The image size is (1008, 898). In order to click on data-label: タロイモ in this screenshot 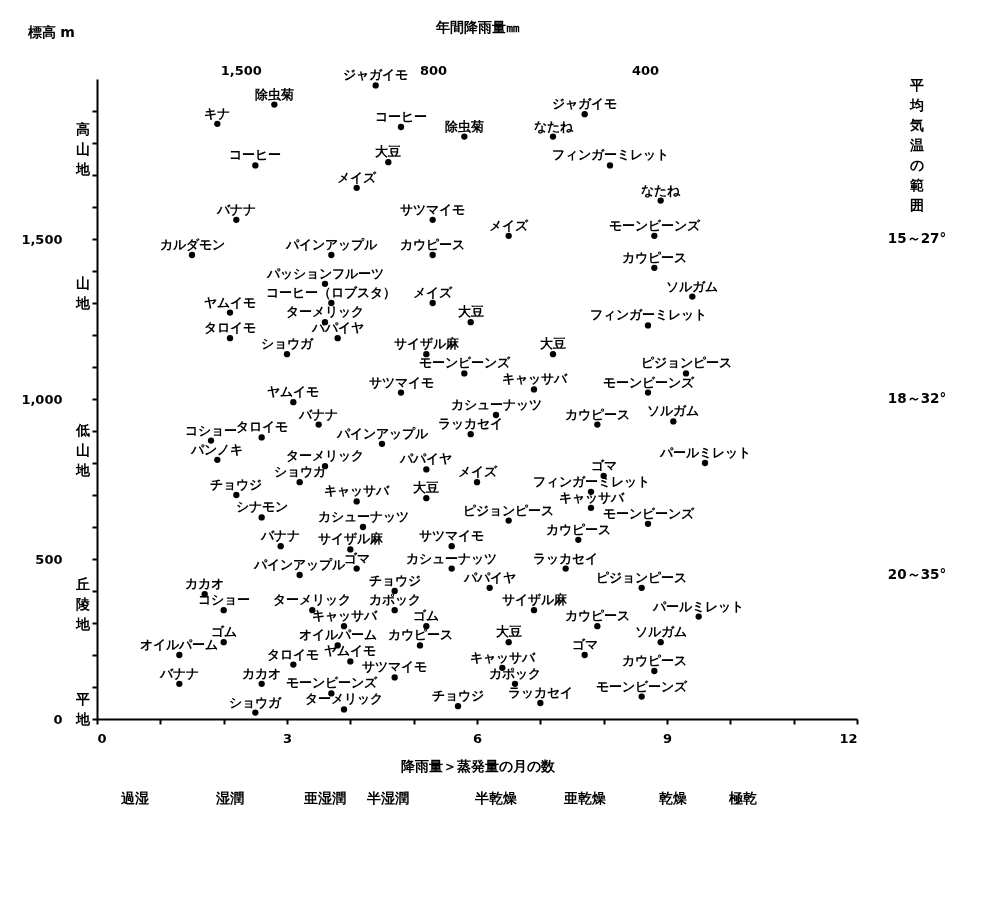, I will do `click(230, 328)`.